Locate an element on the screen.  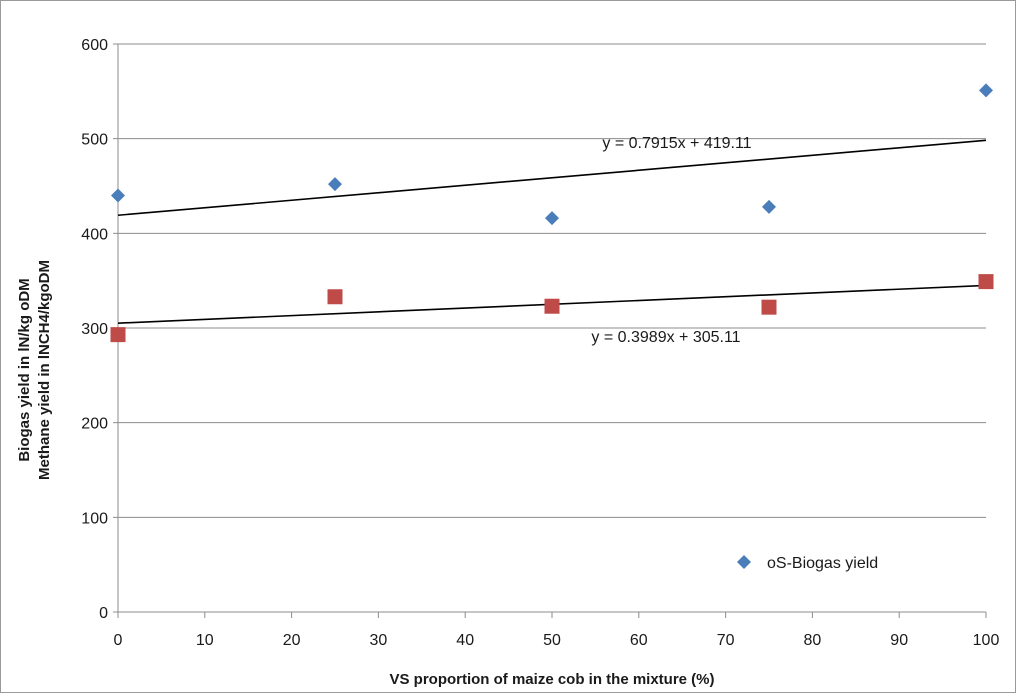
y-tick-label: 200 is located at coordinates (94, 424).